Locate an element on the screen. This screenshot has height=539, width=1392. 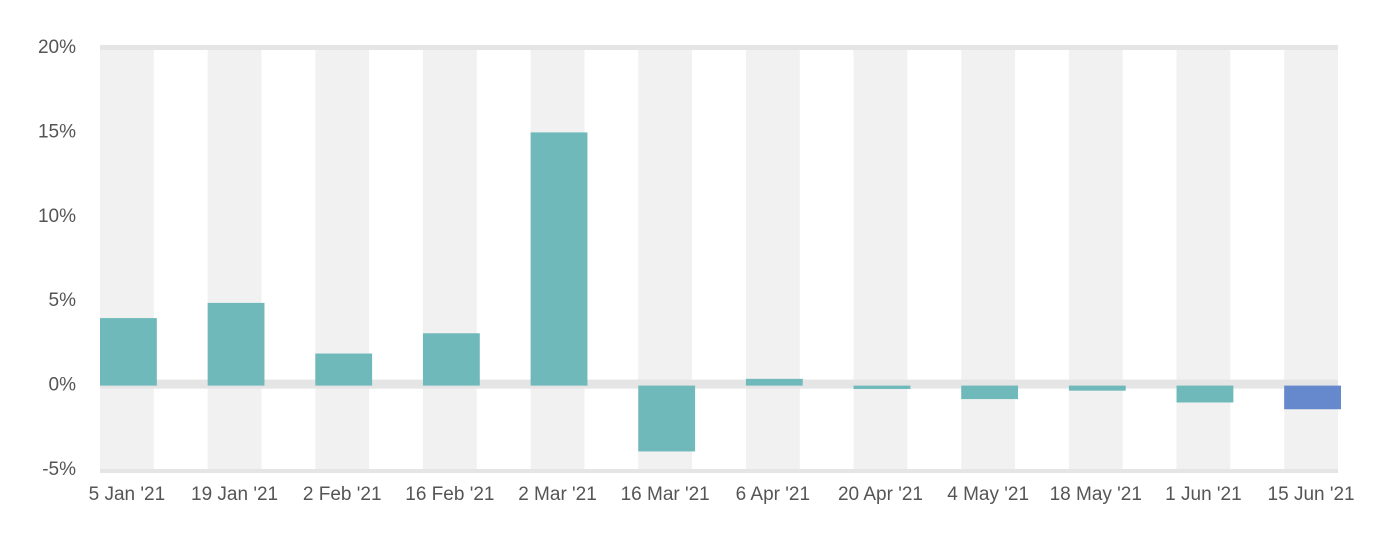
x-tick-label: 16 Feb '21 is located at coordinates (449, 494).